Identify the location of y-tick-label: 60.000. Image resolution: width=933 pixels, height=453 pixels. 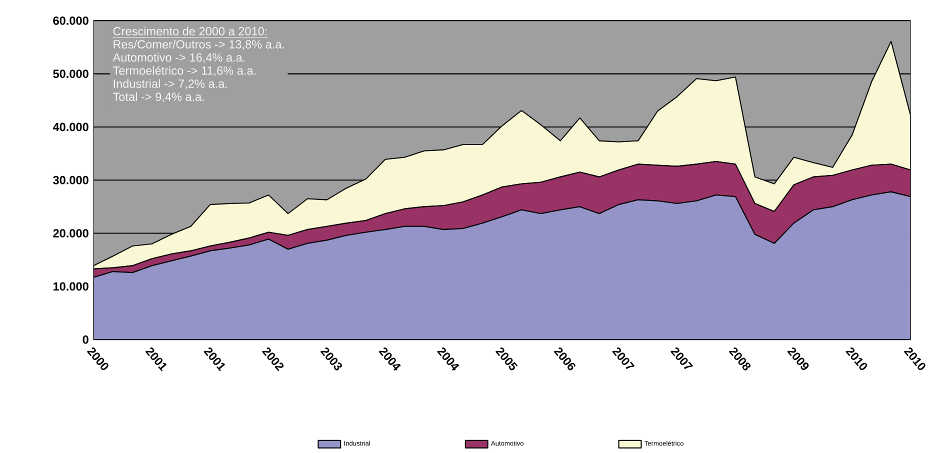
(70, 20).